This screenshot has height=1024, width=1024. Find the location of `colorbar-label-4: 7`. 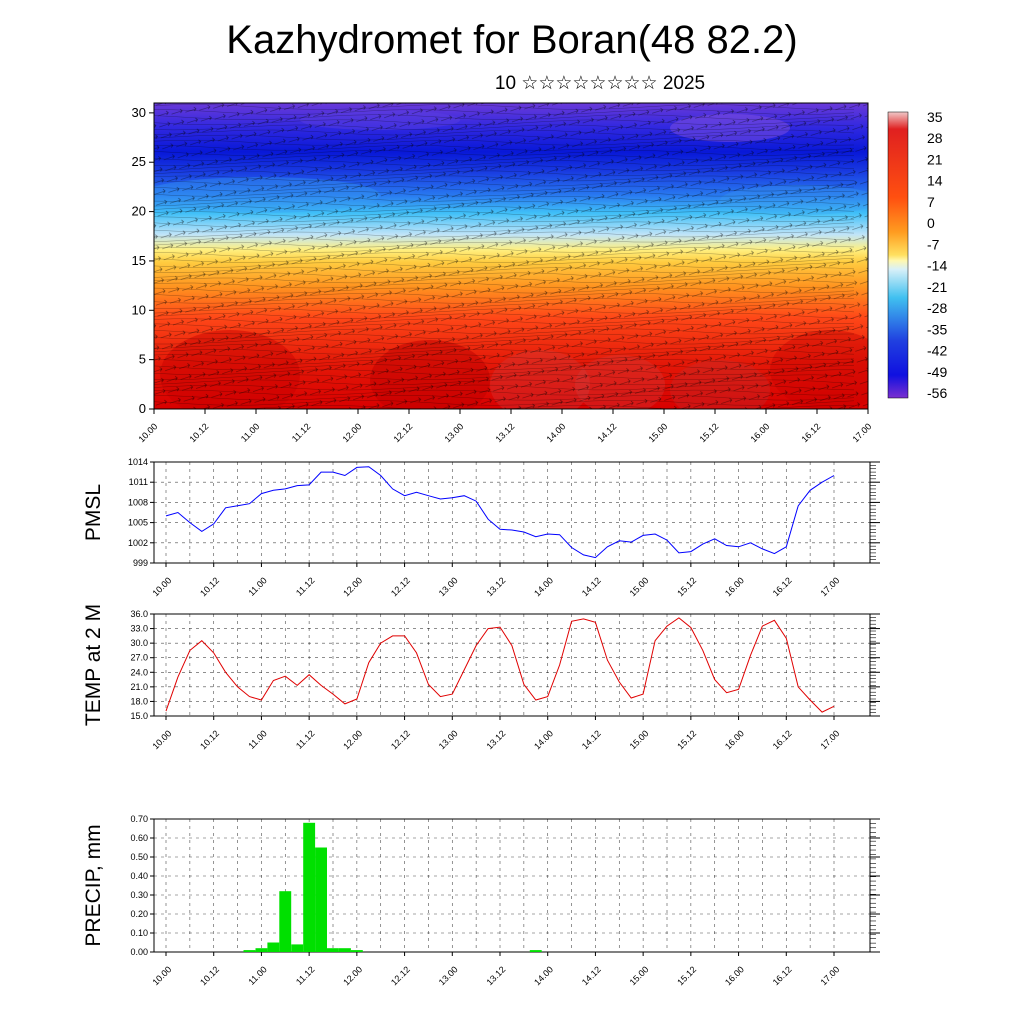

colorbar-label-4: 7 is located at coordinates (931, 202).